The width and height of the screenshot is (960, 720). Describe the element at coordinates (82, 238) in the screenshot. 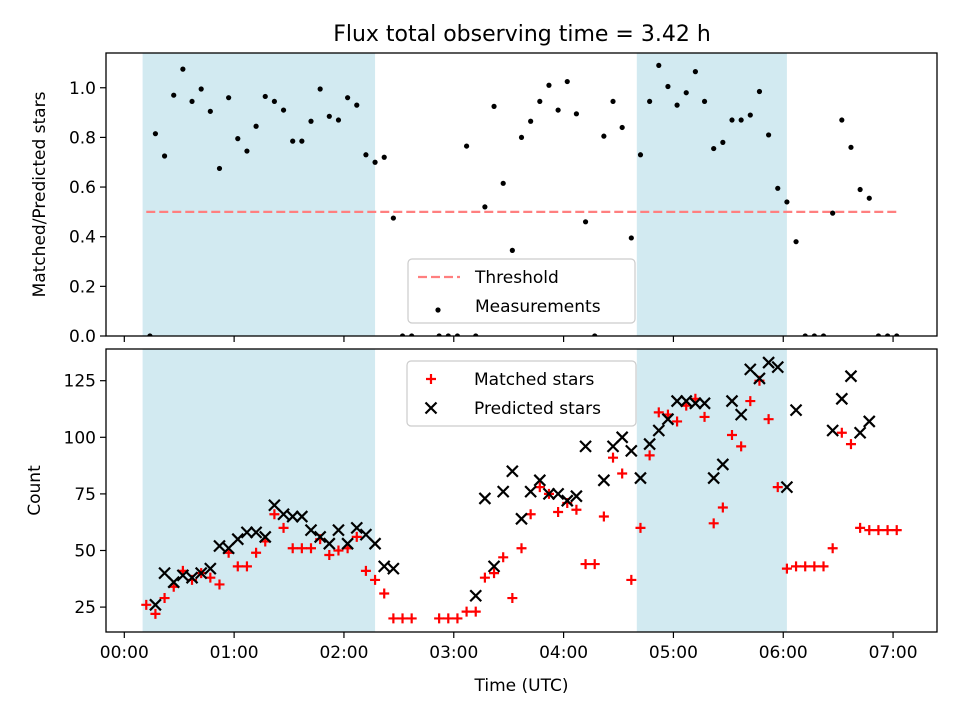

I see `y-tick-label: 0.4` at that location.